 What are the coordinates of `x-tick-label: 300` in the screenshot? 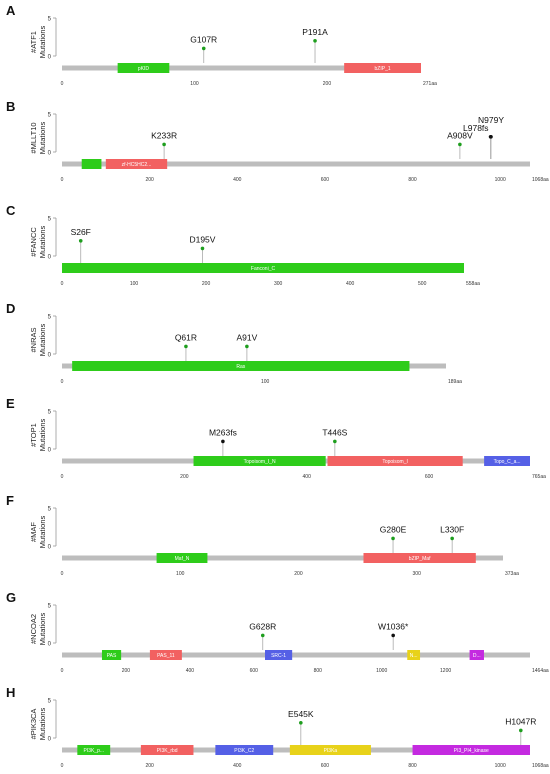 It's located at (278, 284).